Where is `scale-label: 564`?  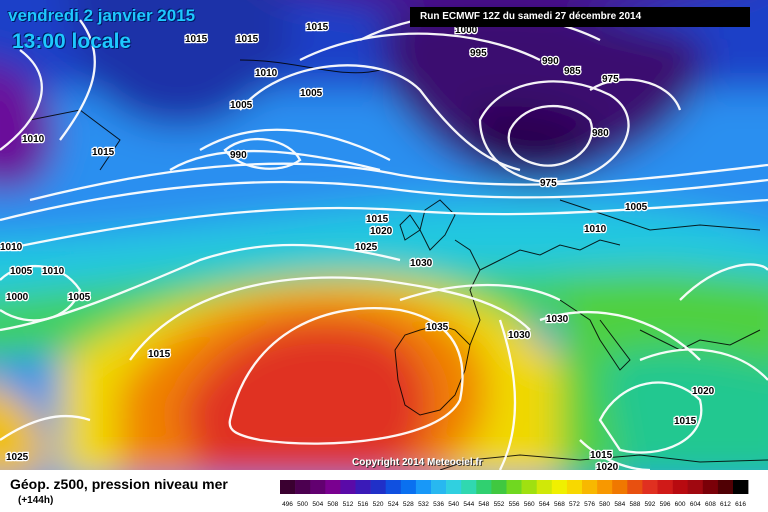 scale-label: 564 is located at coordinates (544, 504).